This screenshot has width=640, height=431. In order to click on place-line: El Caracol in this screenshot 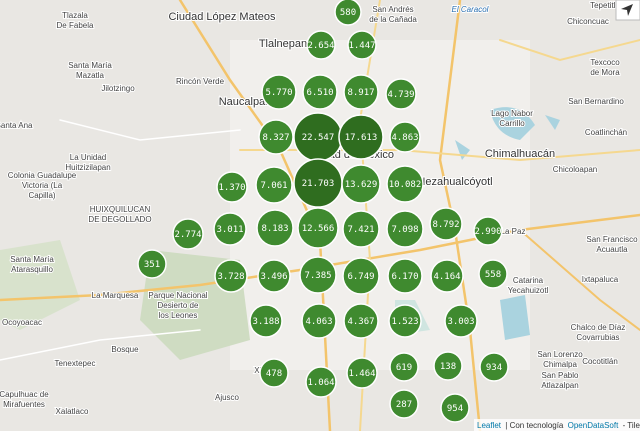, I will do `click(470, 9)`.